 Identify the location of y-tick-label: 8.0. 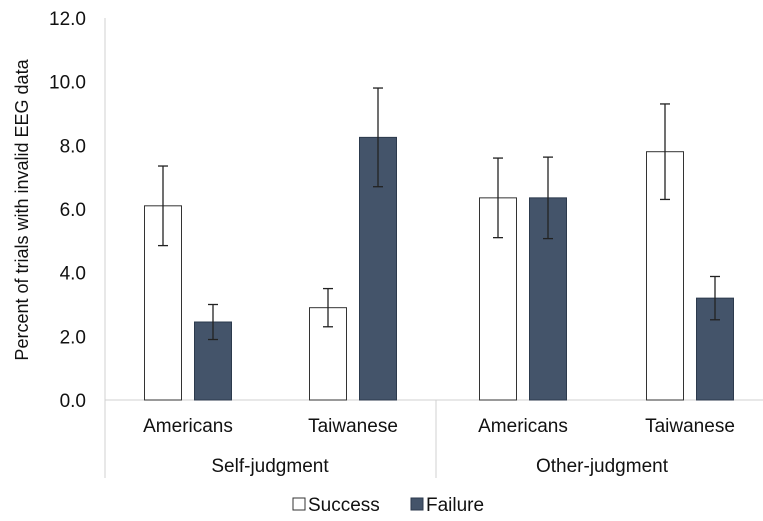
(73, 146).